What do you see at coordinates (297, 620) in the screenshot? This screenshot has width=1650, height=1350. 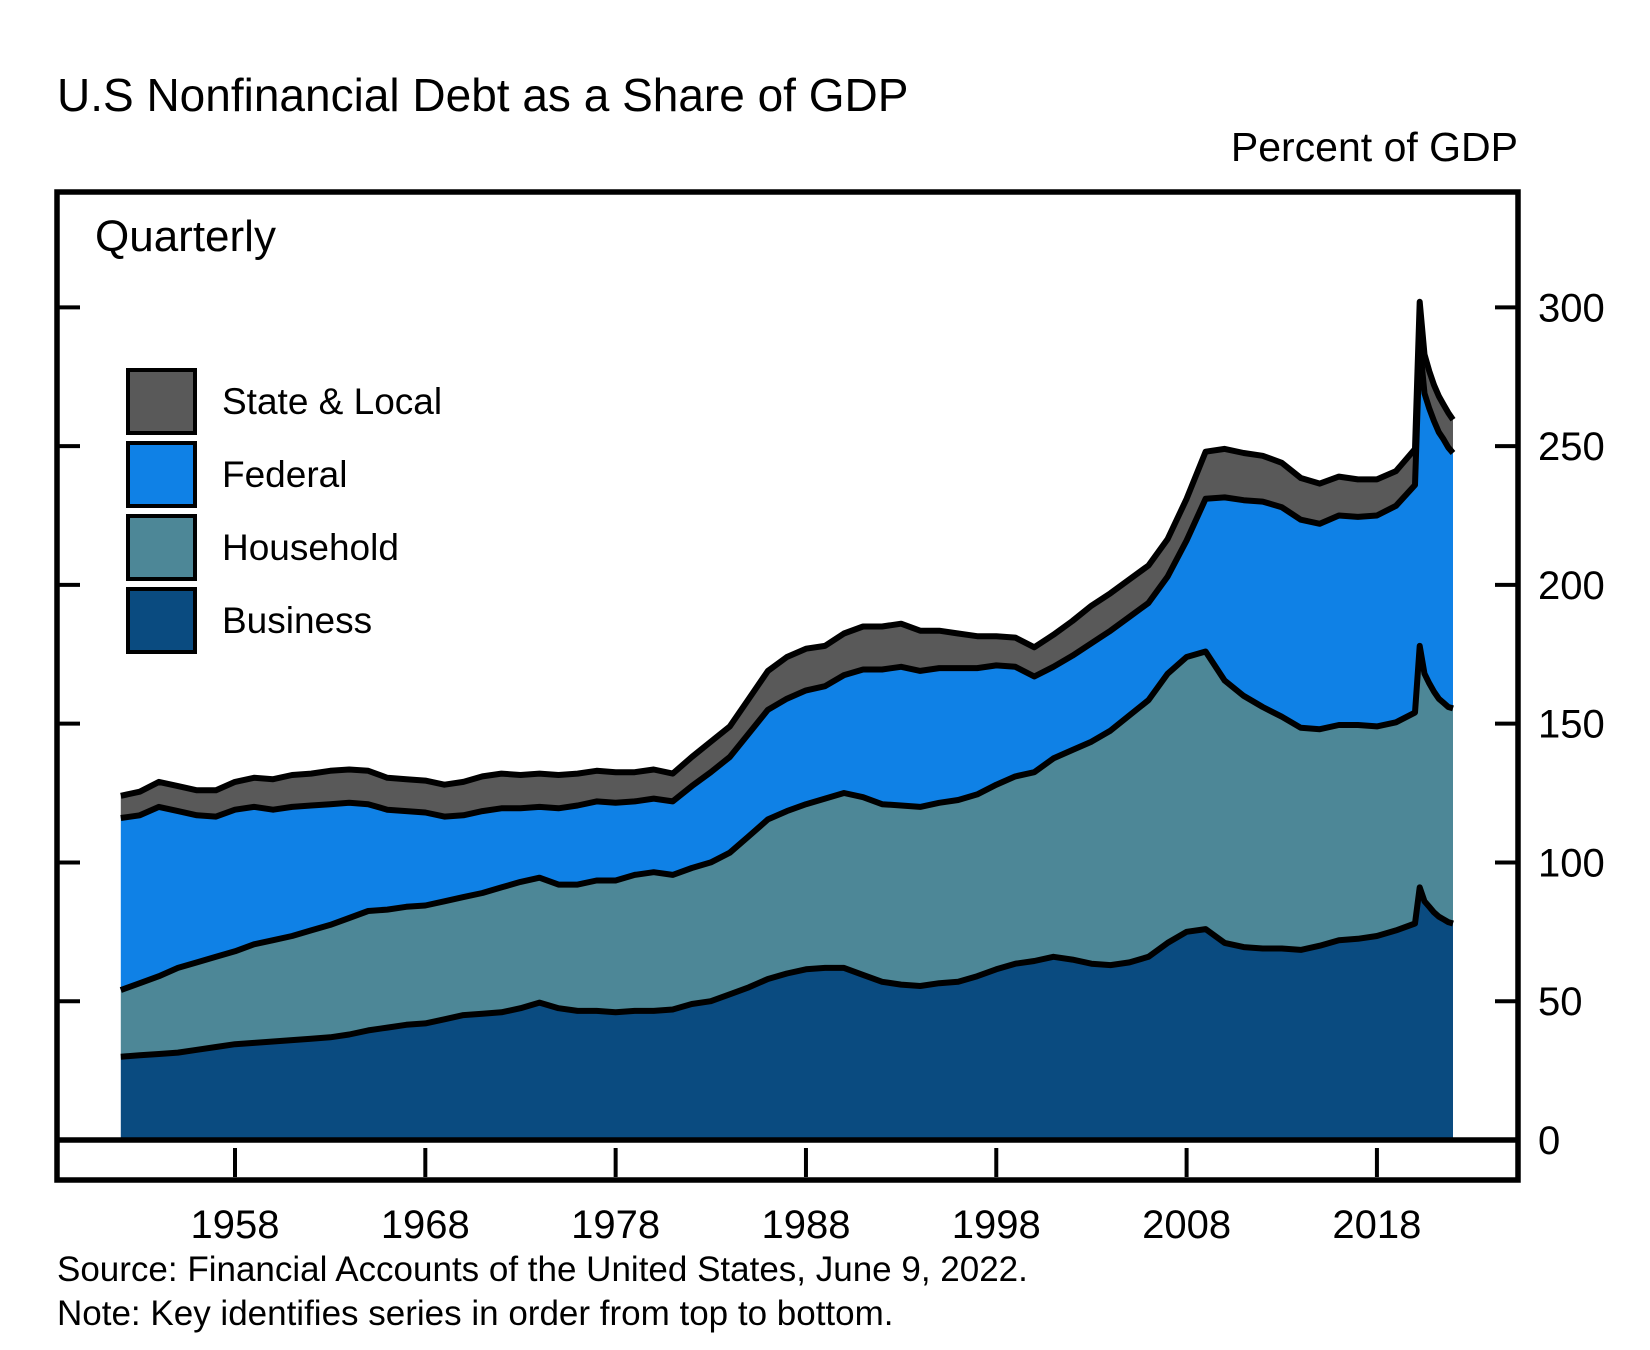 I see `legend-label: Business` at bounding box center [297, 620].